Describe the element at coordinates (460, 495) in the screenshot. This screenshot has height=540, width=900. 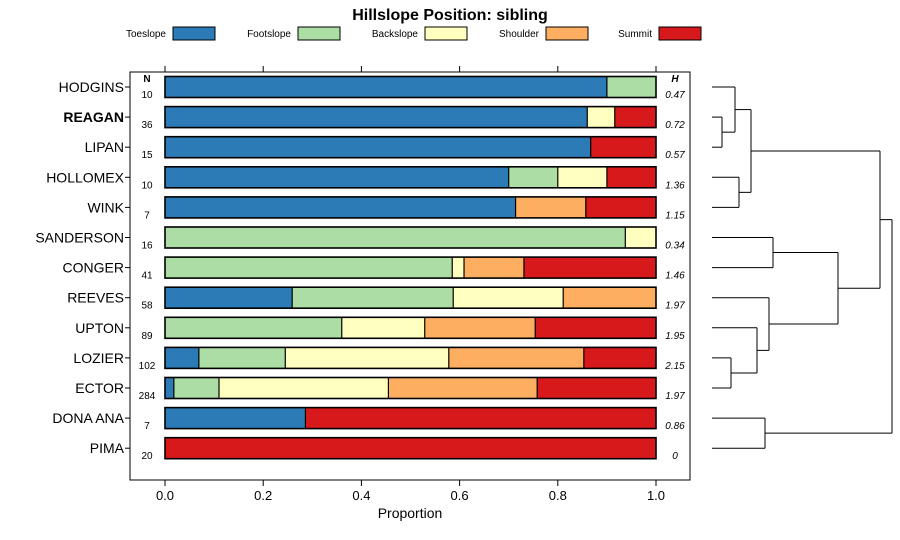
I see `x-tick-label: 0.6` at that location.